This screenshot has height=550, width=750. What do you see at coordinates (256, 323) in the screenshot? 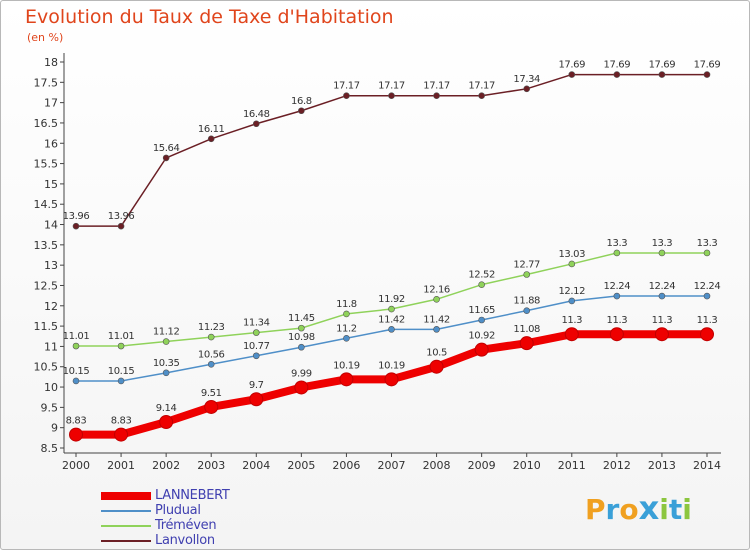
I see `data-label-tremeven: 11.34` at bounding box center [256, 323].